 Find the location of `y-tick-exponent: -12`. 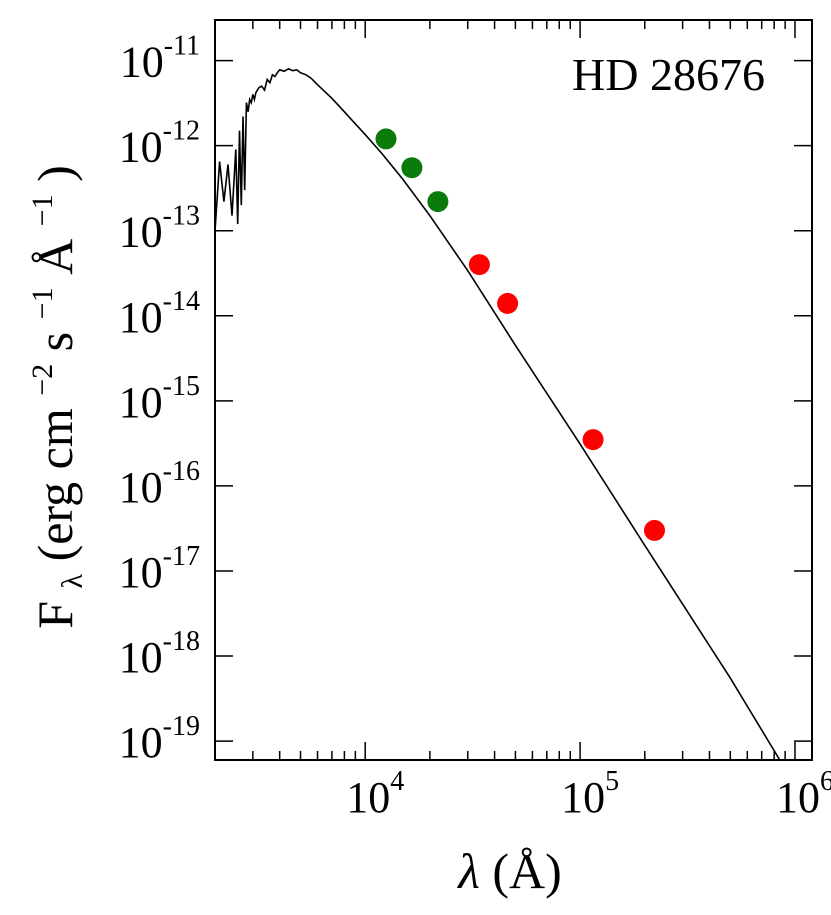

y-tick-exponent: -12 is located at coordinates (181, 131).